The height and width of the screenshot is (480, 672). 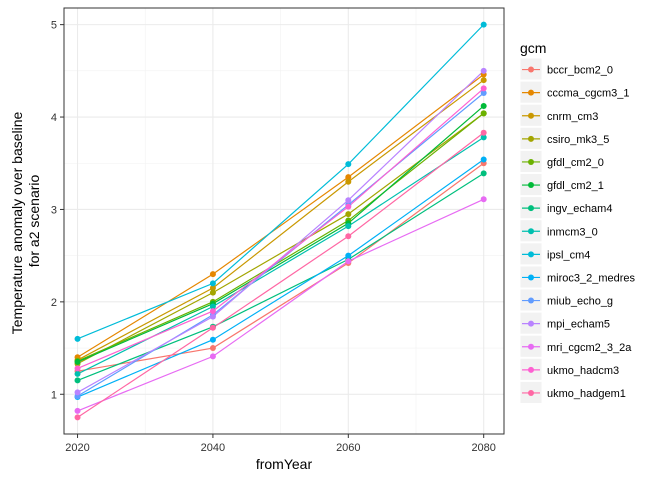 What do you see at coordinates (57, 210) in the screenshot?
I see `y-axis-ticks: 1 2 3 4 5` at bounding box center [57, 210].